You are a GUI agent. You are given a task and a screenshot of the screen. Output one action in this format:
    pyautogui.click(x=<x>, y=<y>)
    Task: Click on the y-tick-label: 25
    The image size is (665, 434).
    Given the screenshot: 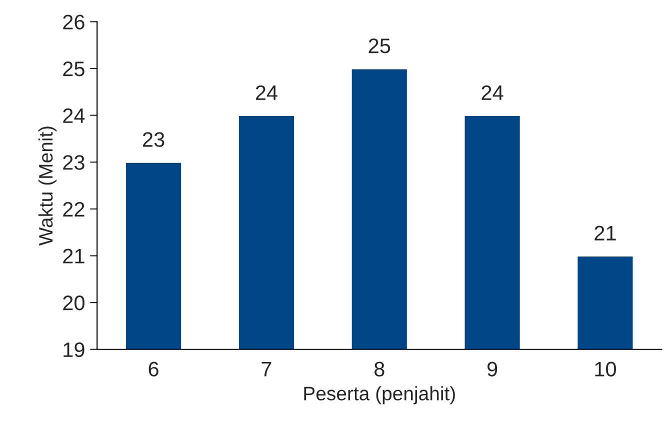 What is the action you would take?
    pyautogui.click(x=73, y=69)
    